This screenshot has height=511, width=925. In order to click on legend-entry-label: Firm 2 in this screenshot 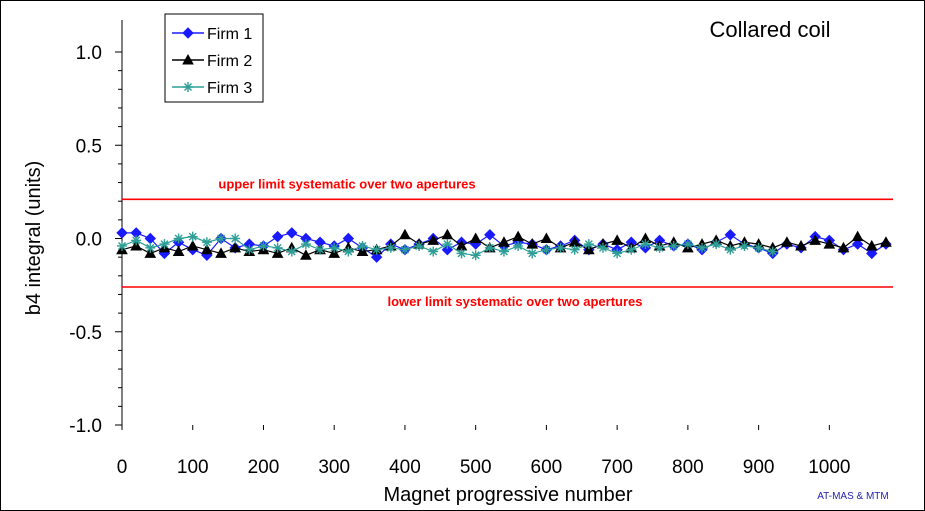, I will do `click(229, 61)`.